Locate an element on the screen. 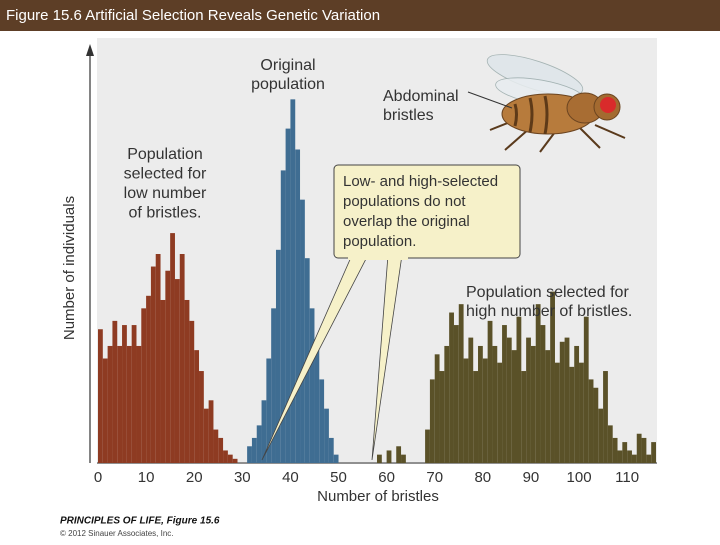 Image resolution: width=720 pixels, height=545 pixels. annotation: Abdominal is located at coordinates (421, 96).